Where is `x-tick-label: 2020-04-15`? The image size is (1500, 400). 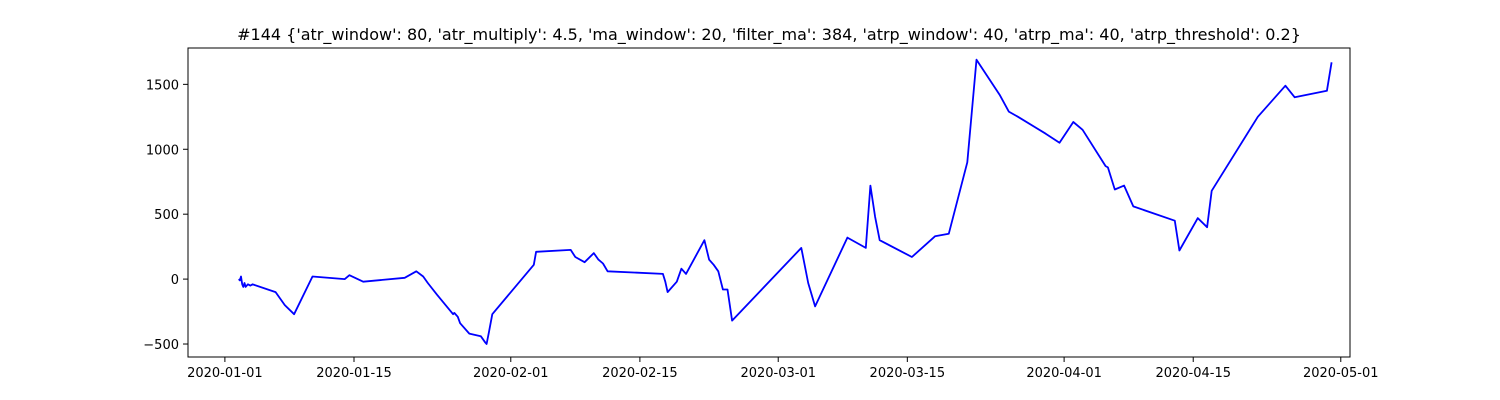 x-tick-label: 2020-04-15 is located at coordinates (1193, 373).